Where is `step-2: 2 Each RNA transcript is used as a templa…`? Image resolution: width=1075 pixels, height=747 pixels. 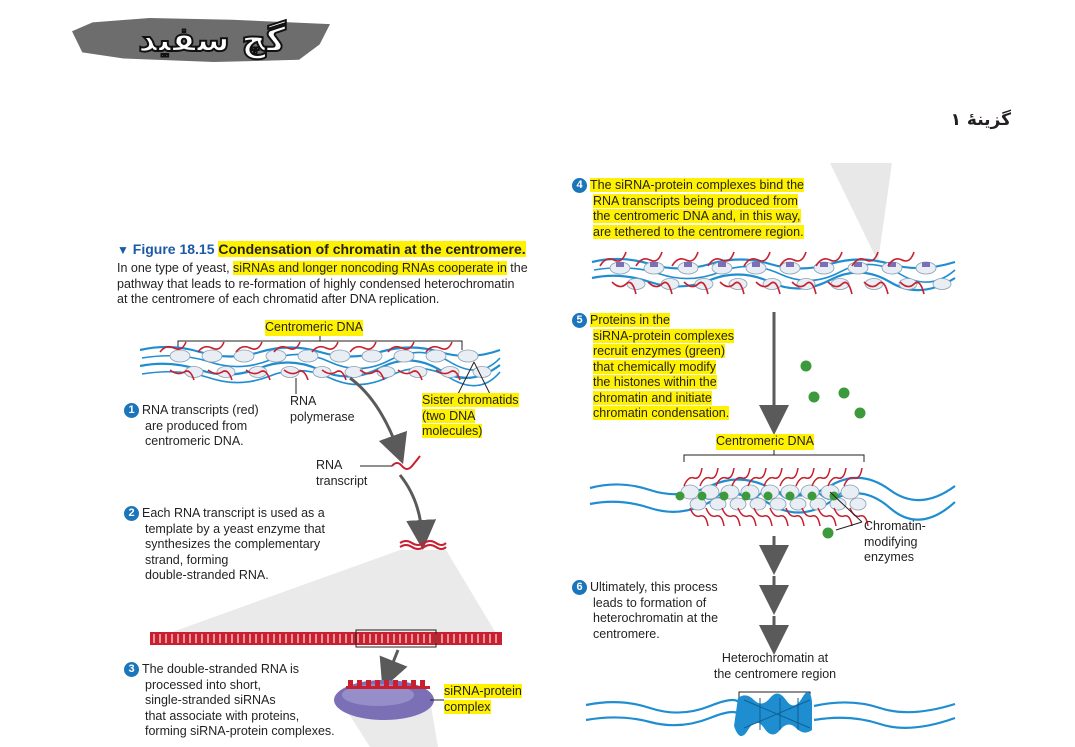 step-2: 2 Each RNA transcript is used as a templa… is located at coordinates (224, 545).